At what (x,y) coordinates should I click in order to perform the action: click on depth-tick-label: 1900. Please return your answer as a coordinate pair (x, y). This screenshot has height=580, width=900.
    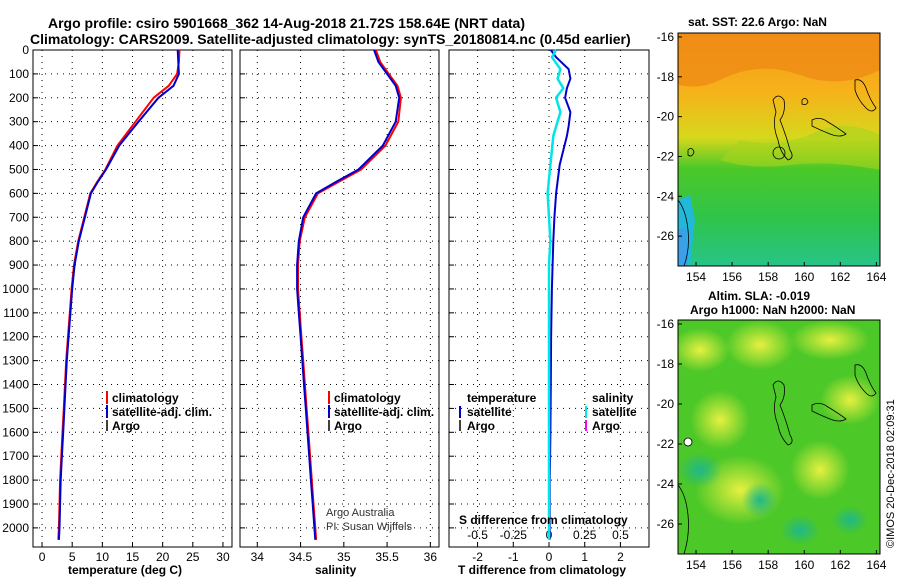
    Looking at the image, I should click on (15, 504).